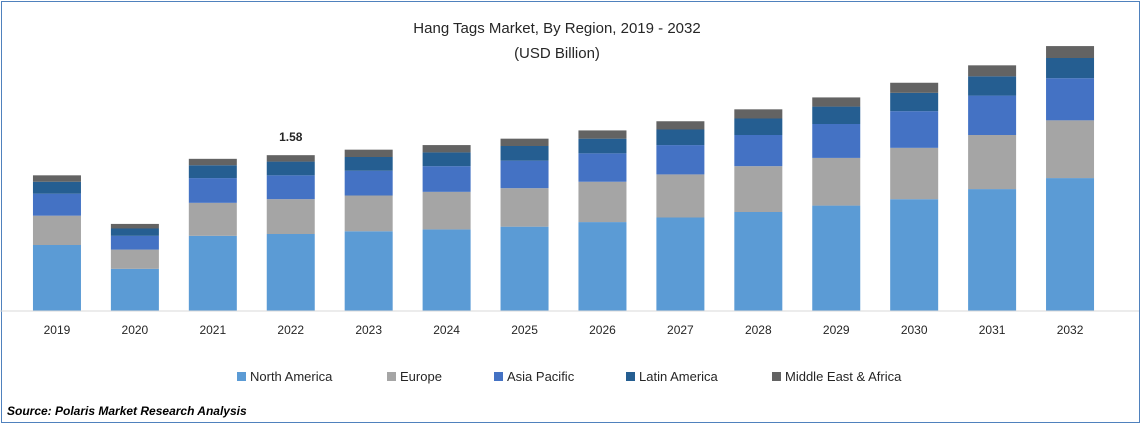 This screenshot has width=1143, height=426. I want to click on bar-segment-2021-asia-pacific, so click(212, 190).